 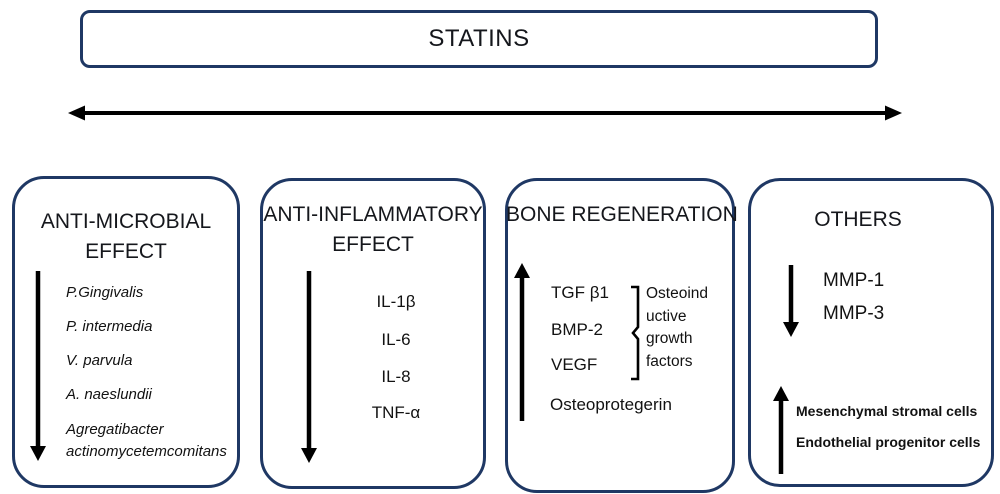 I want to click on list-item: TGF β1, so click(x=580, y=292).